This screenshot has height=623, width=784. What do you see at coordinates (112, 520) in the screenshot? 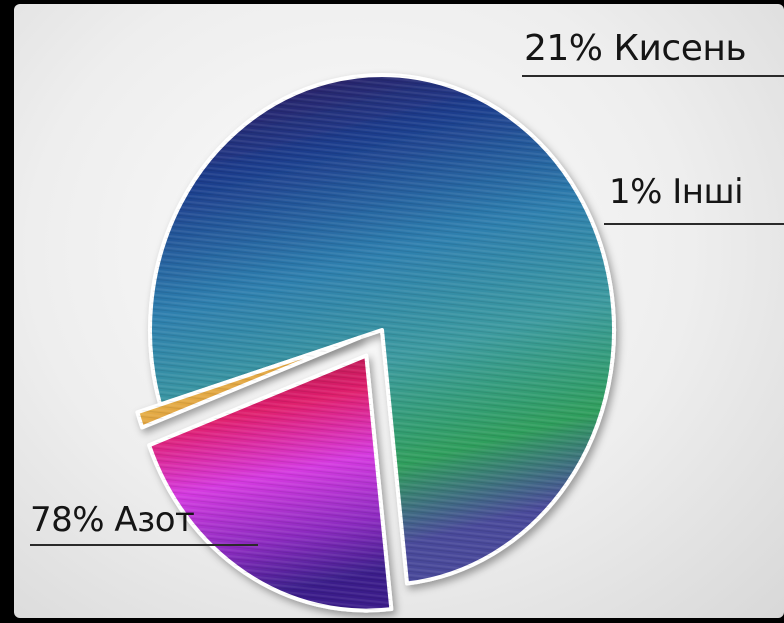
I see `slice-label-nitrogen: 78% Азот` at bounding box center [112, 520].